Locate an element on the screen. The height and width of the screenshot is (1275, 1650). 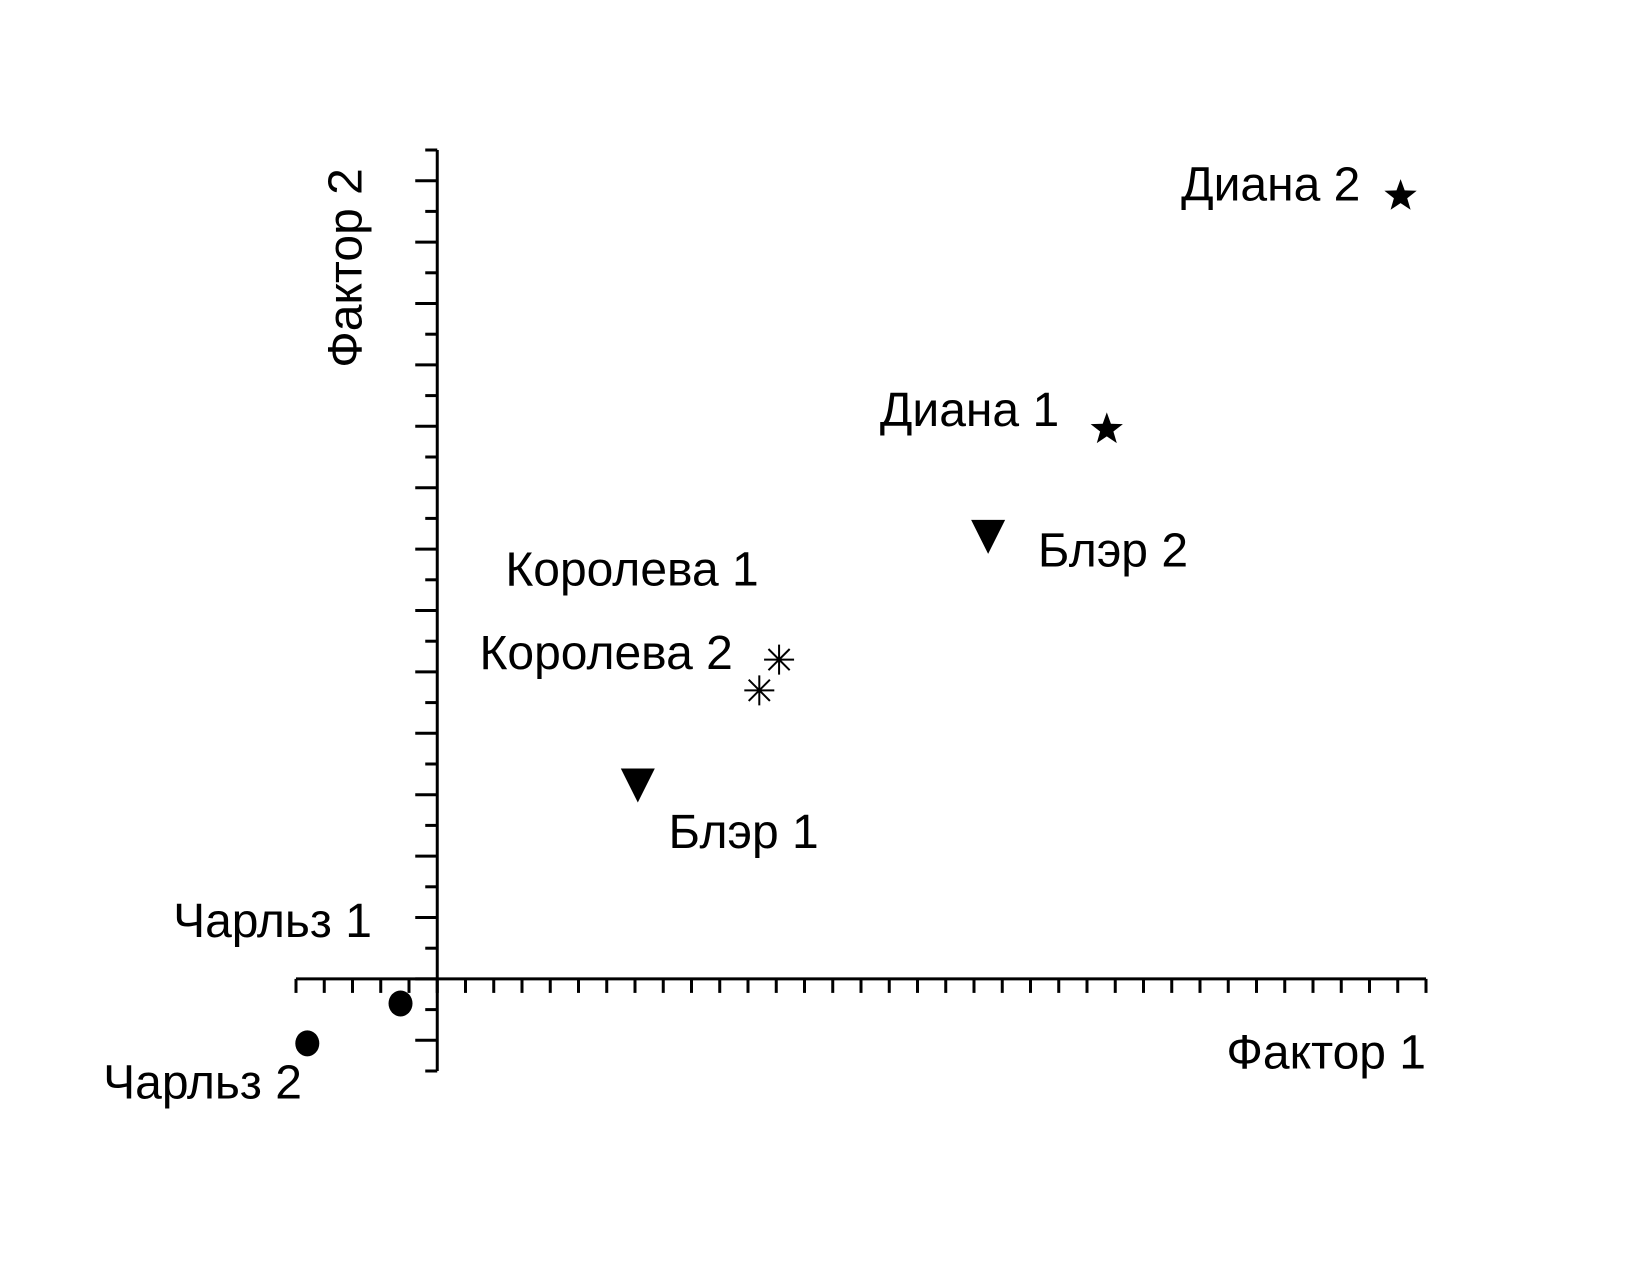
point-label: Чарльз 1 is located at coordinates (272, 921).